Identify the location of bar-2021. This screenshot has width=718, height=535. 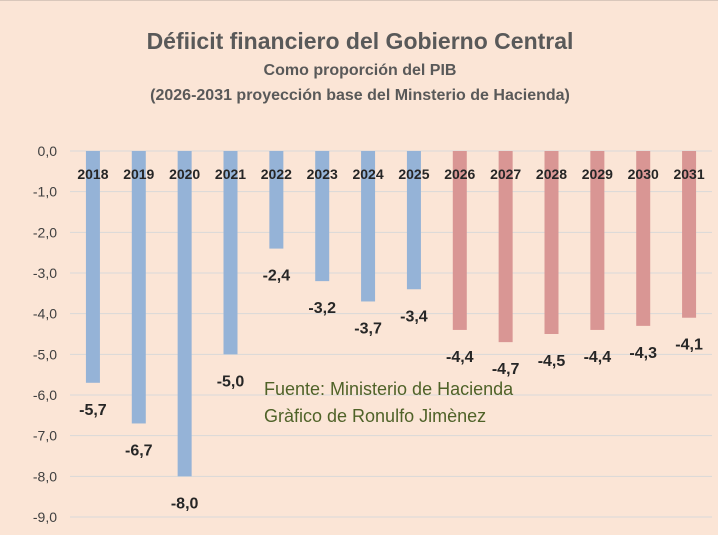
(230, 253).